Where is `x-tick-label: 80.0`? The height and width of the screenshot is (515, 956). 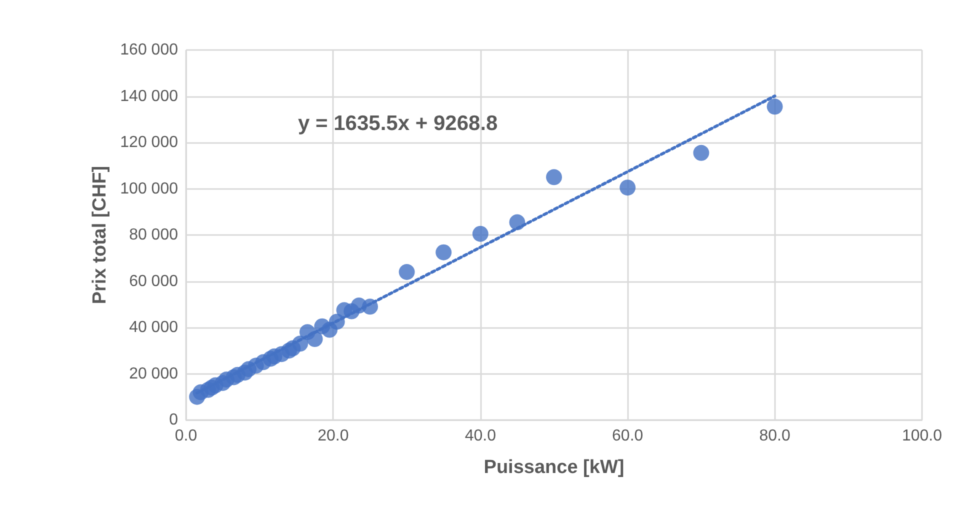 x-tick-label: 80.0 is located at coordinates (774, 436).